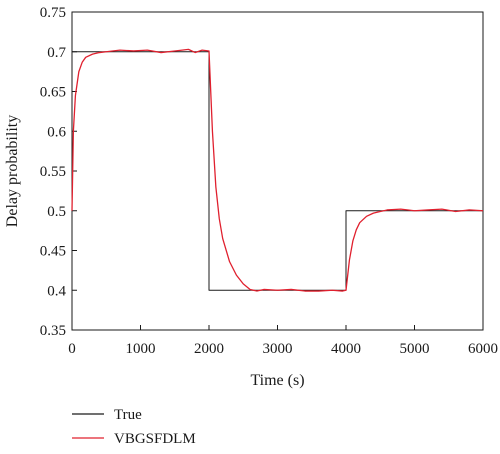 This screenshot has height=454, width=500. What do you see at coordinates (53, 93) in the screenshot?
I see `y-tick-label: 0.65` at bounding box center [53, 93].